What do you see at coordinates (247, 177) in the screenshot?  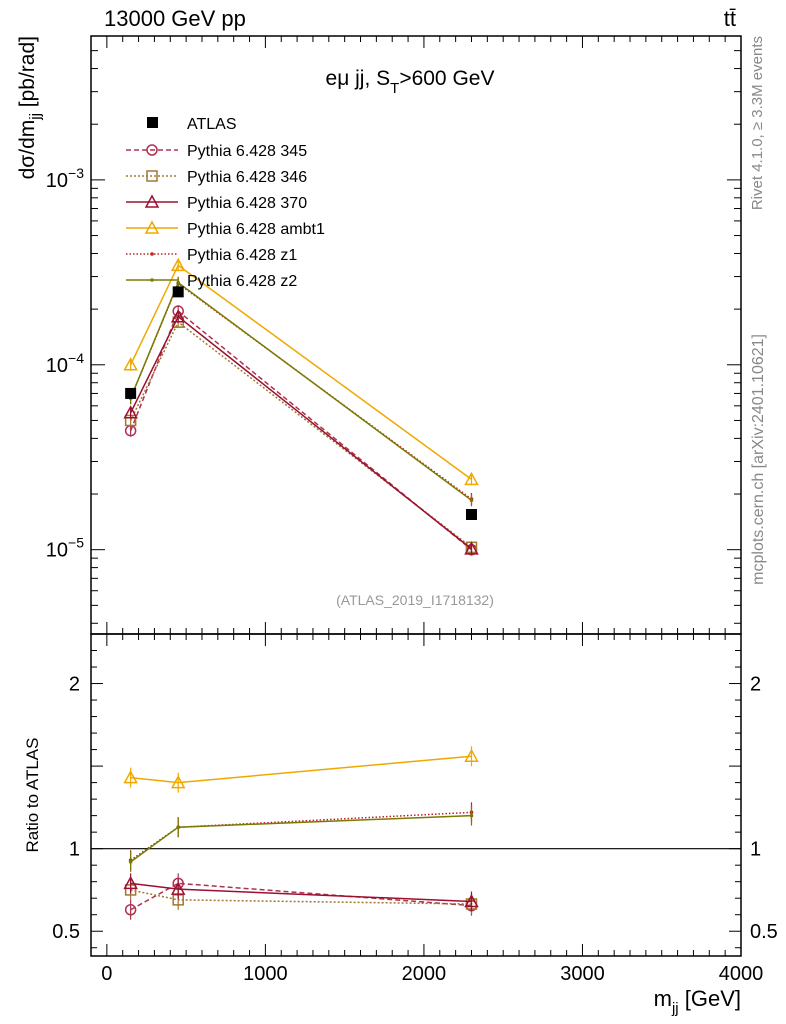 I see `legend-label: Pythia 6.428 346` at bounding box center [247, 177].